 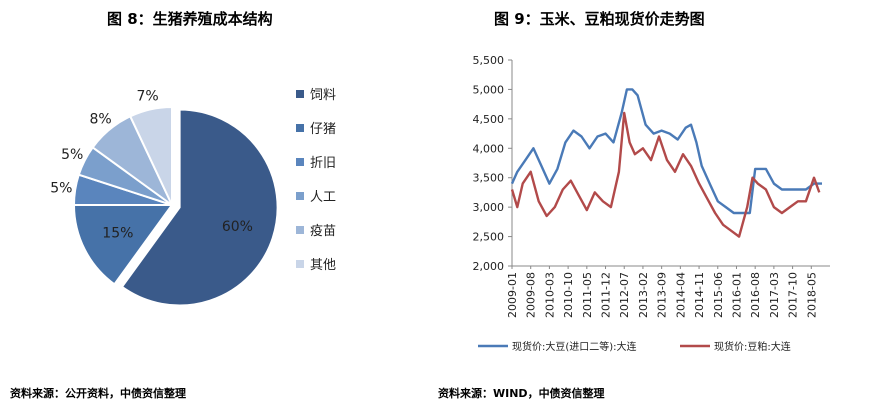 I want to click on pie-data-label-2: 15%, so click(x=117, y=234).